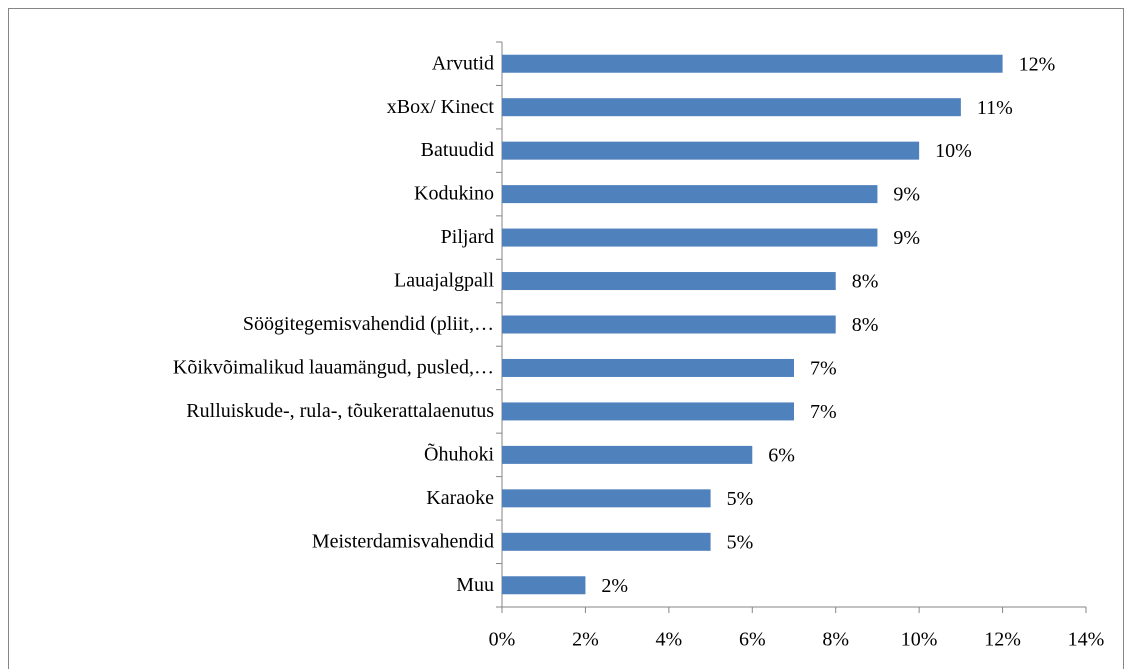  Describe the element at coordinates (835, 640) in the screenshot. I see `x-tick-label: 8%` at that location.